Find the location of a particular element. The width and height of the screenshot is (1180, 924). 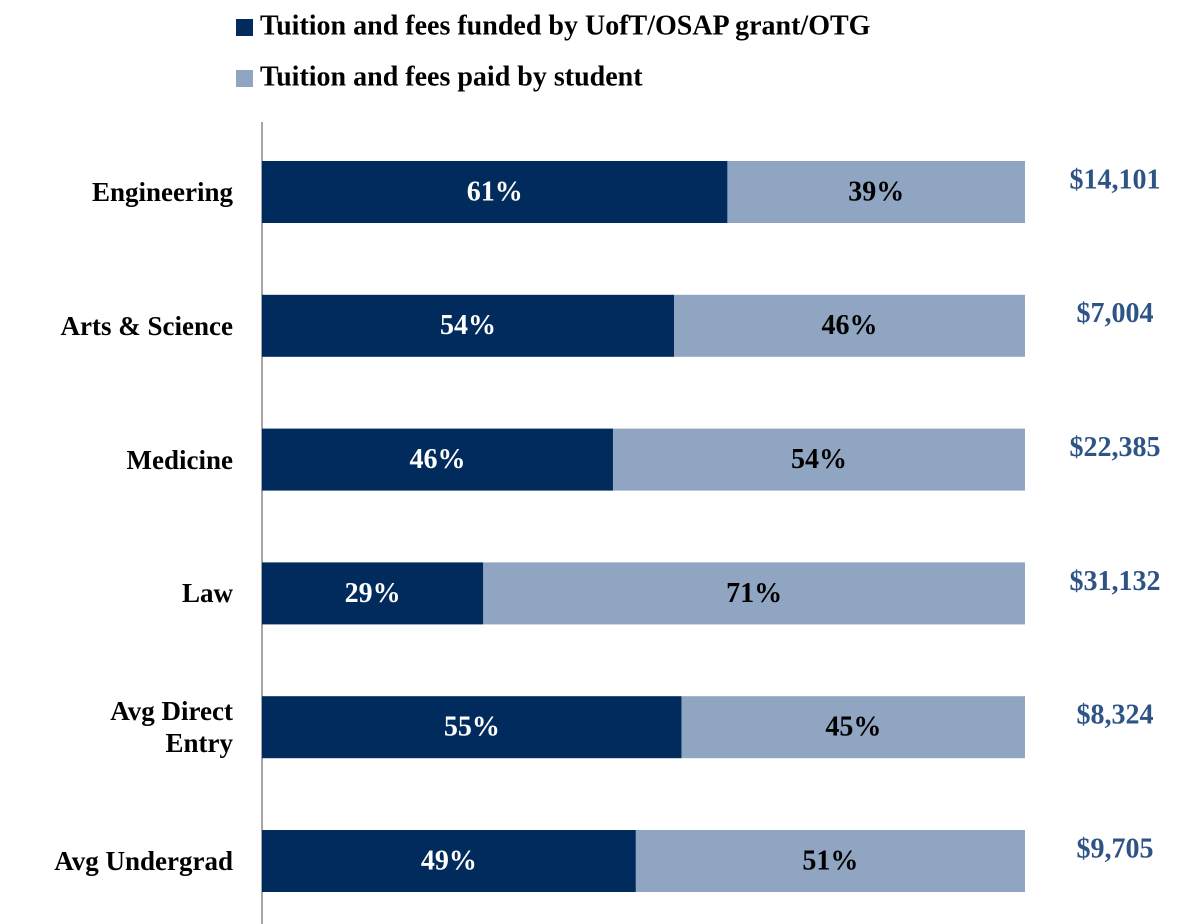

data-label: 29% is located at coordinates (373, 593).